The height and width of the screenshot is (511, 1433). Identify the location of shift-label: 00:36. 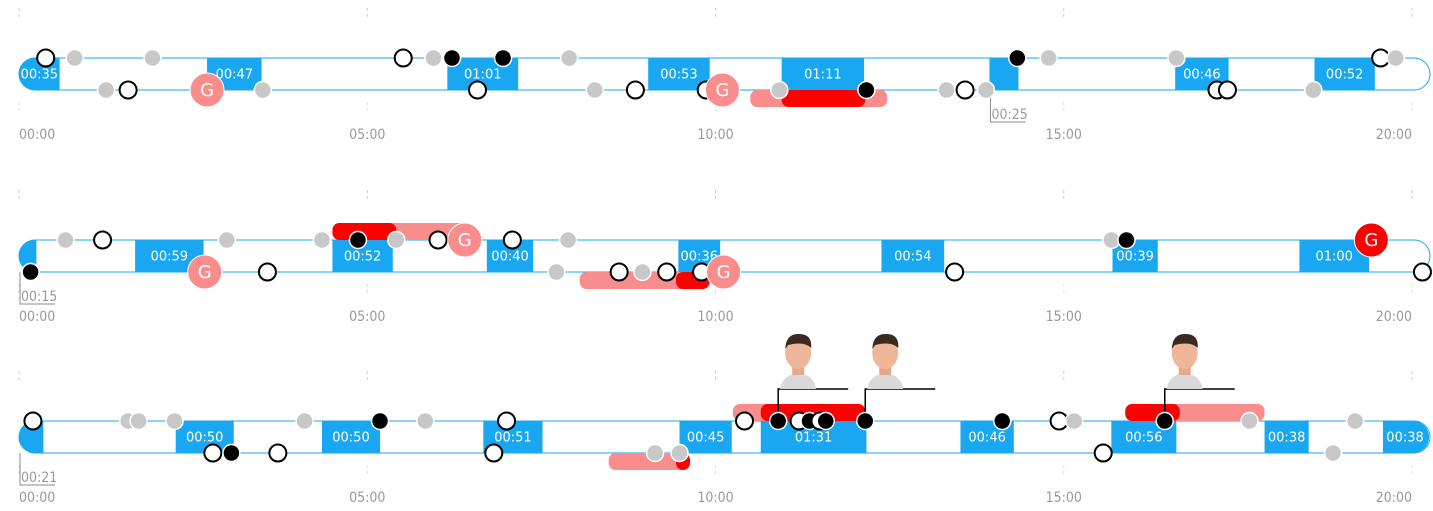
(699, 257).